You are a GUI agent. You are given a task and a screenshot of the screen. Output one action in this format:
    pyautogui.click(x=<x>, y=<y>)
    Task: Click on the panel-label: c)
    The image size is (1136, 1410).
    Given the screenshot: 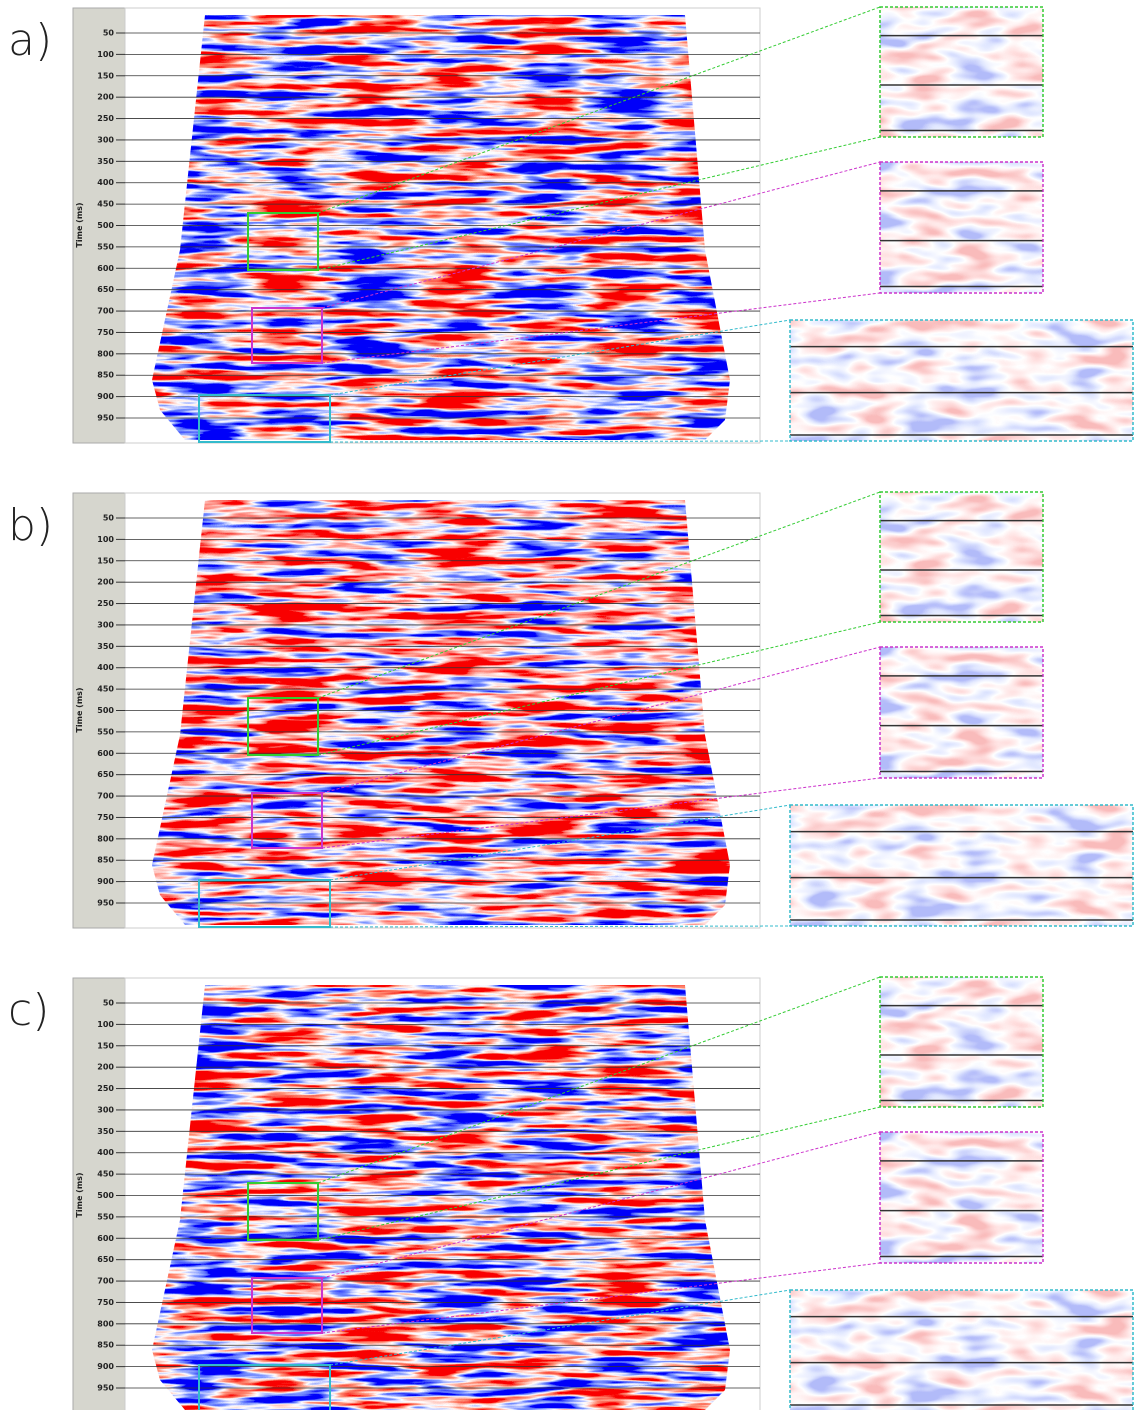 What is the action you would take?
    pyautogui.click(x=28, y=1010)
    